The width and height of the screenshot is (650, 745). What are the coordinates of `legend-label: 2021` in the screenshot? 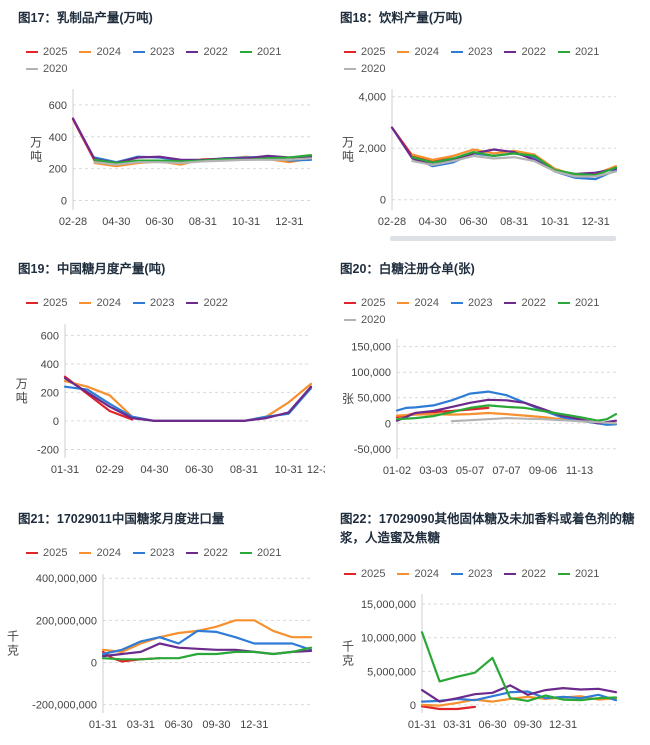 It's located at (587, 51).